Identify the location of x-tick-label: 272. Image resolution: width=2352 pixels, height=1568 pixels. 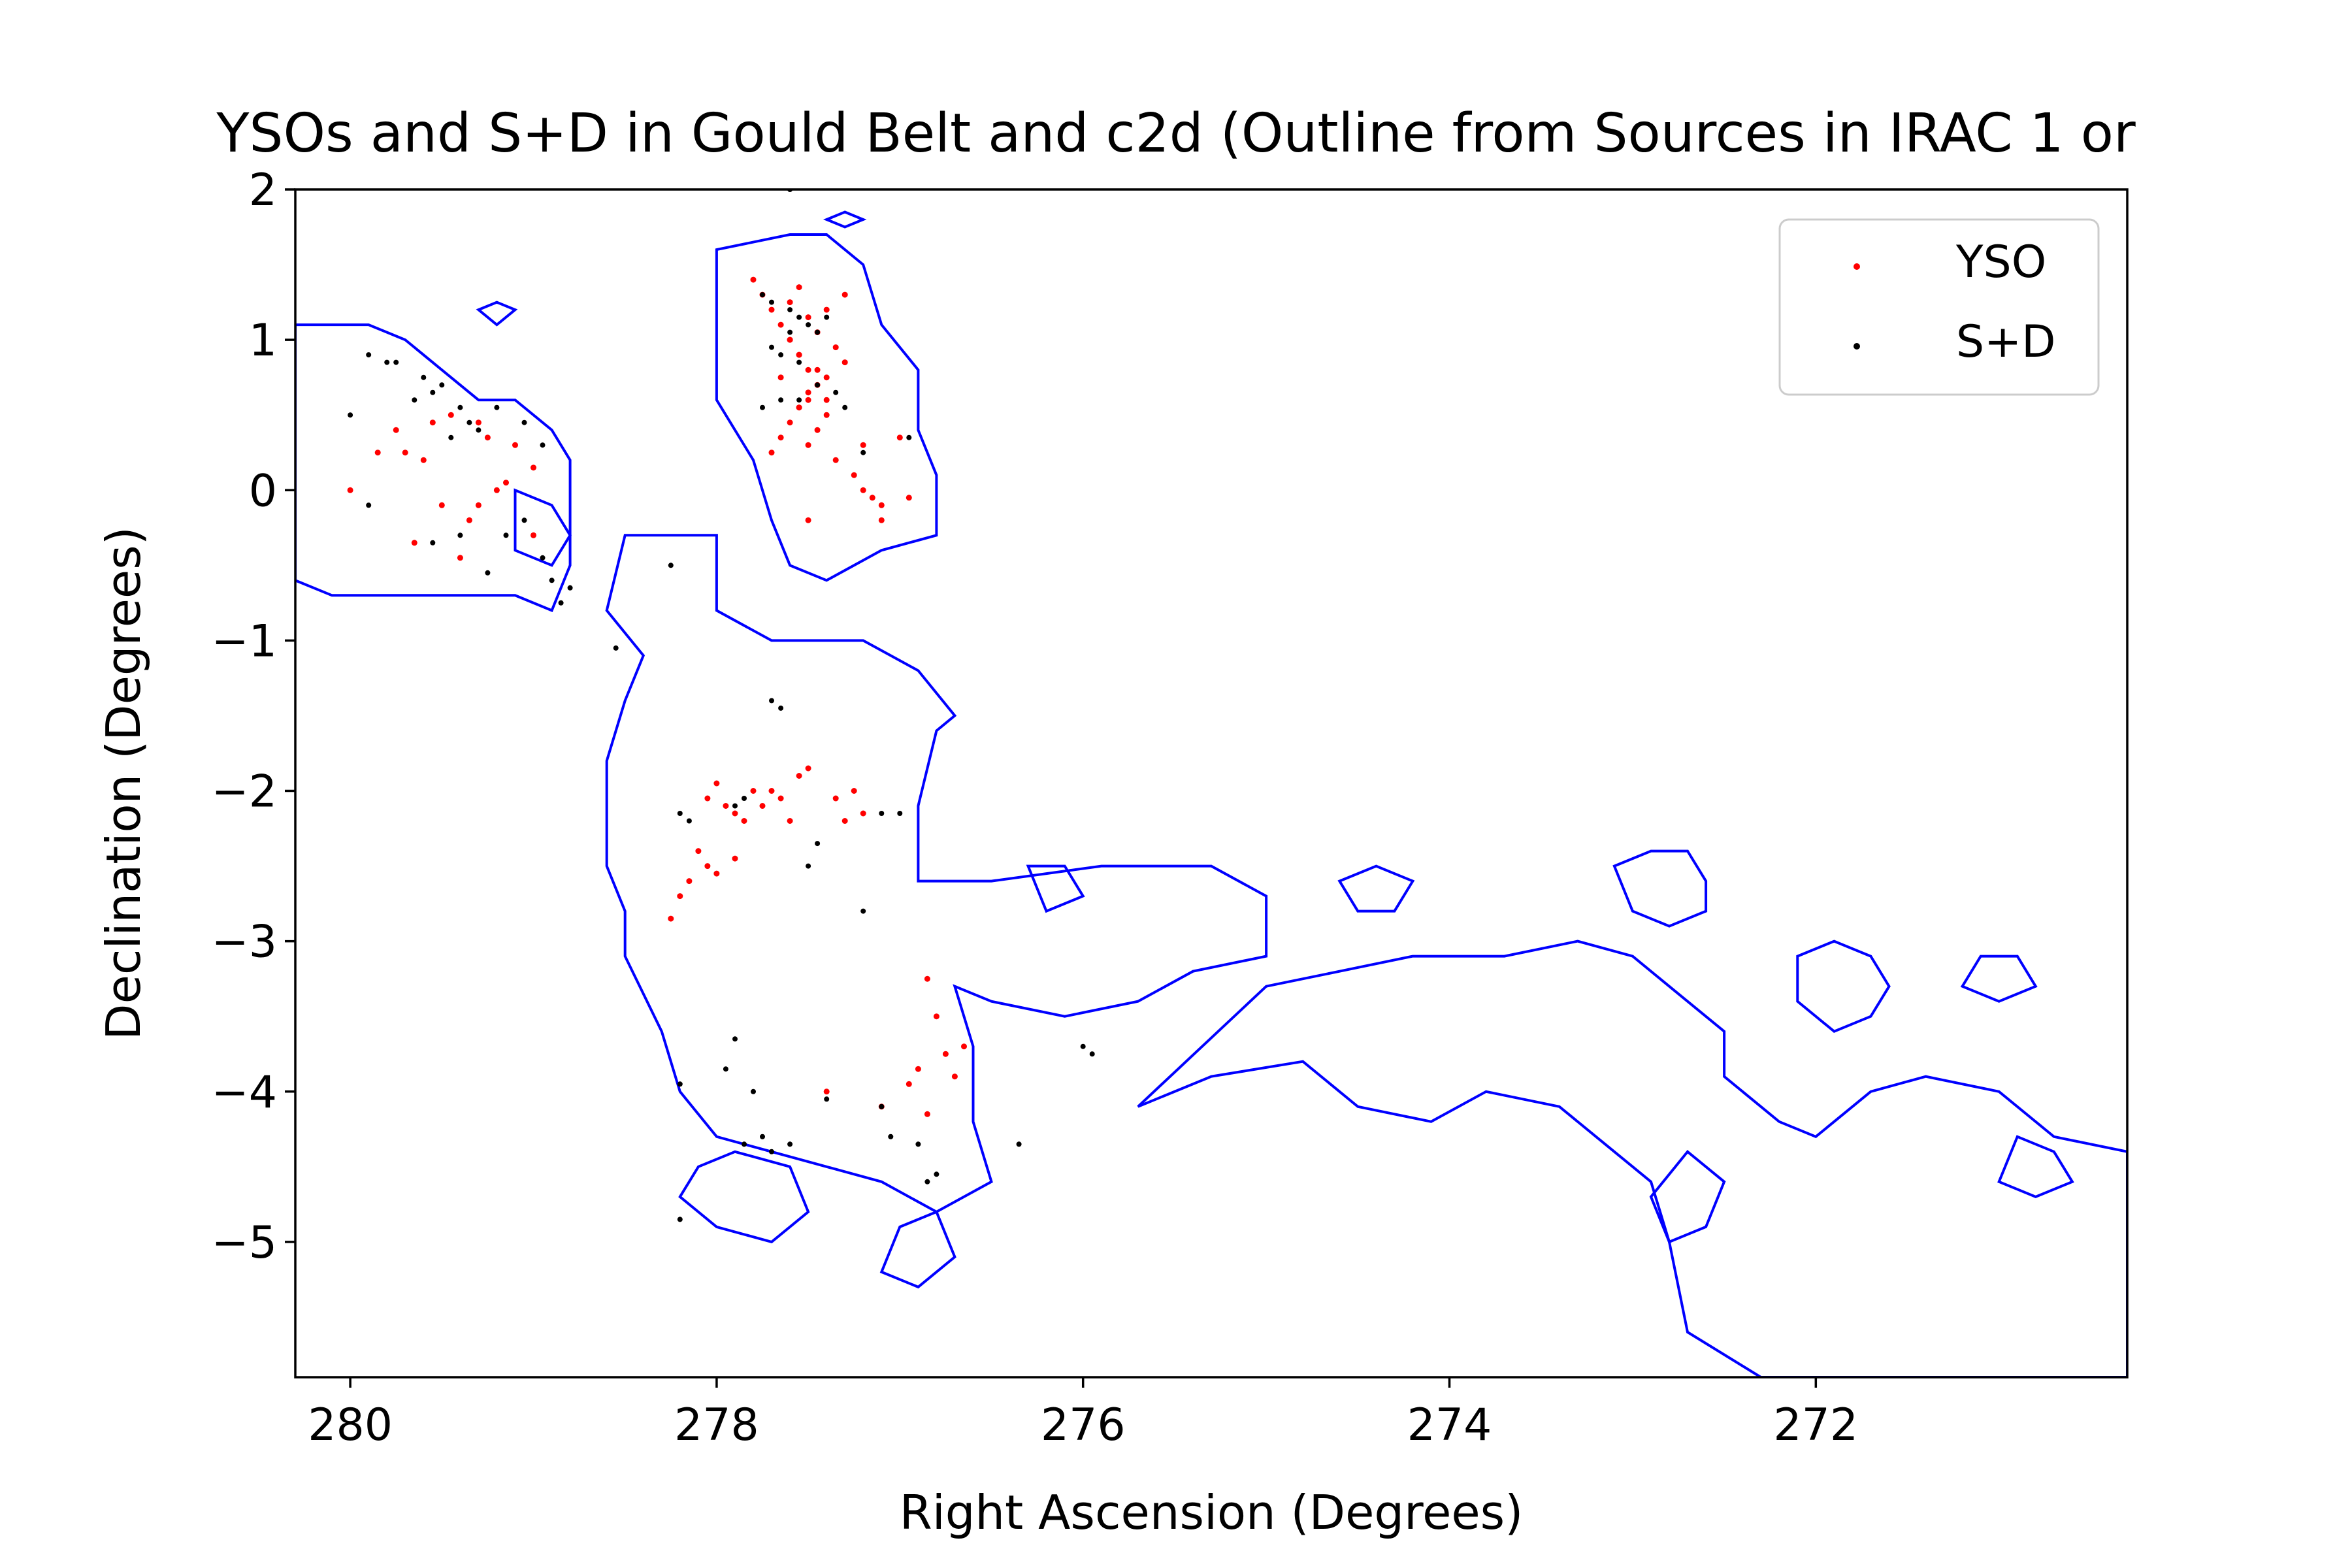
(1815, 1425).